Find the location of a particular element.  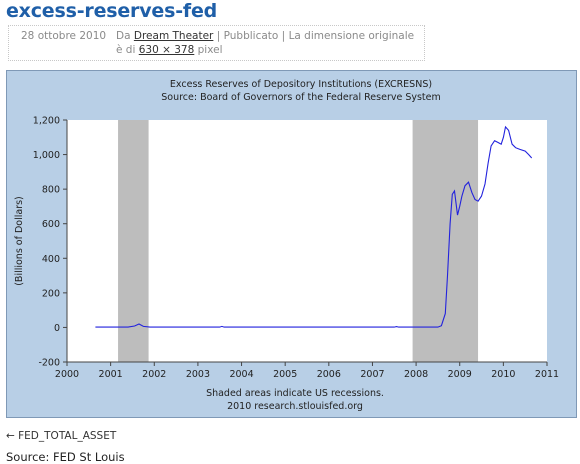

chart-footnote-recessions: Shaded areas indicate US recessions. is located at coordinates (295, 393).